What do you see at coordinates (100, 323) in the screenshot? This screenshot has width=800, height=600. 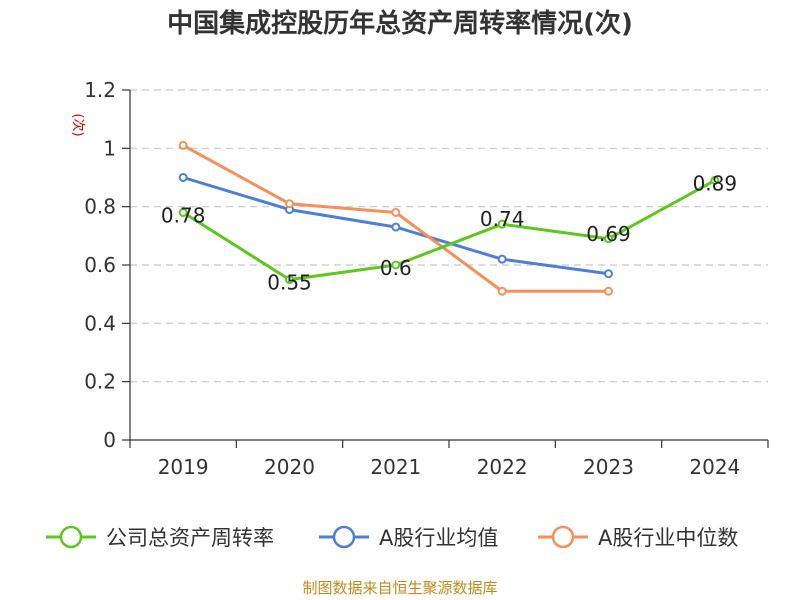 I see `y-tick-label: 0.4` at bounding box center [100, 323].